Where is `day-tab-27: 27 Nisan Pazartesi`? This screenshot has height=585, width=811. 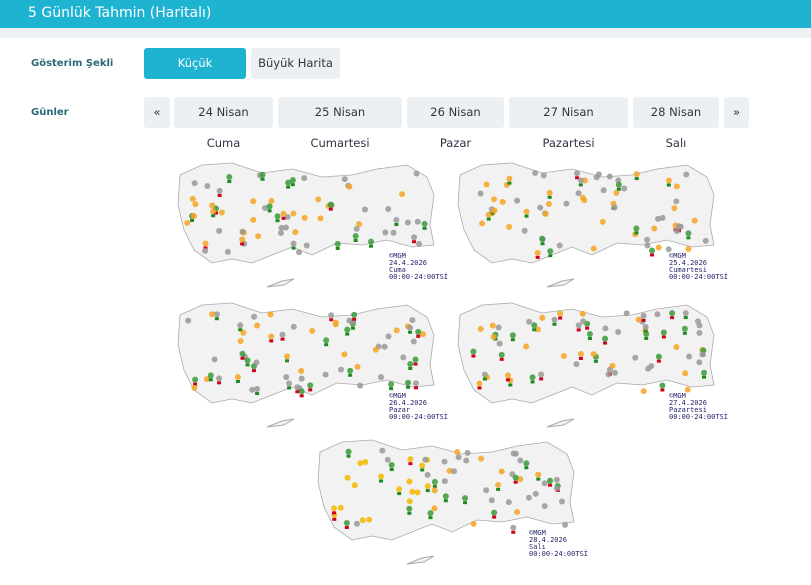
day-tab-27: 27 Nisan Pazartesi is located at coordinates (568, 123).